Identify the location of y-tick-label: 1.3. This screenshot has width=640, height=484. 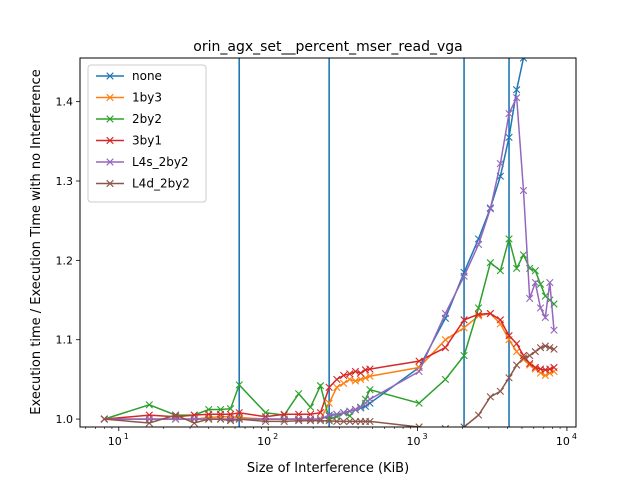
(65, 181).